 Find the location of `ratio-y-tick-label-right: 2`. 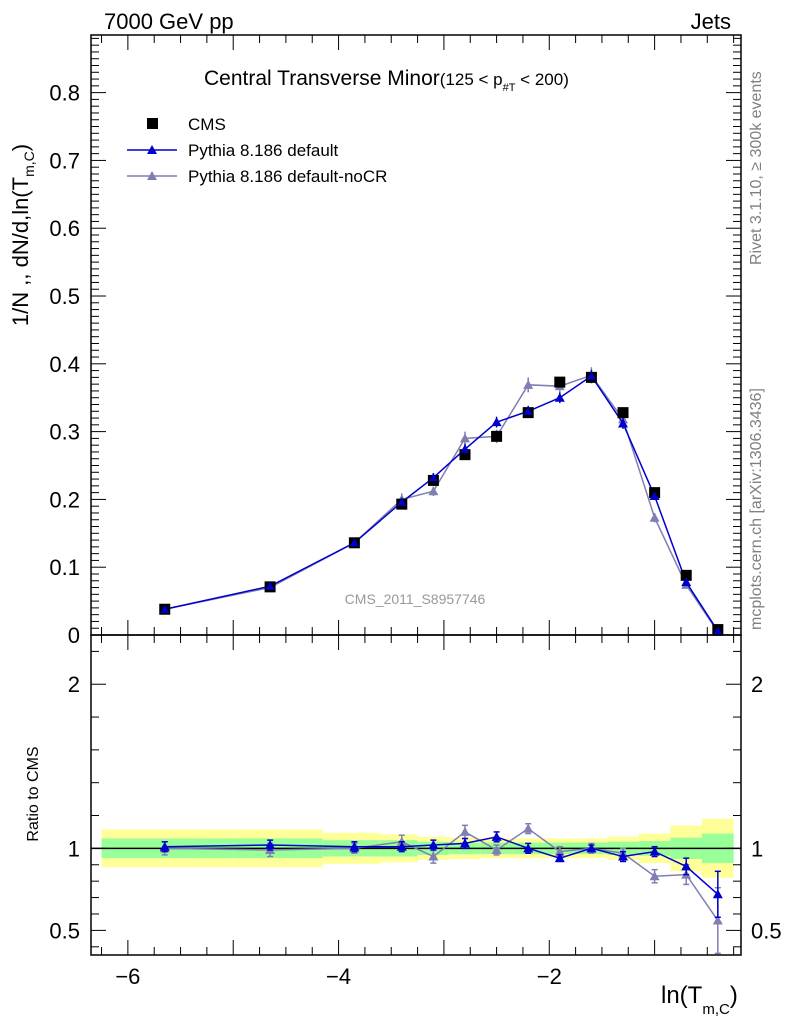

ratio-y-tick-label-right: 2 is located at coordinates (757, 684).